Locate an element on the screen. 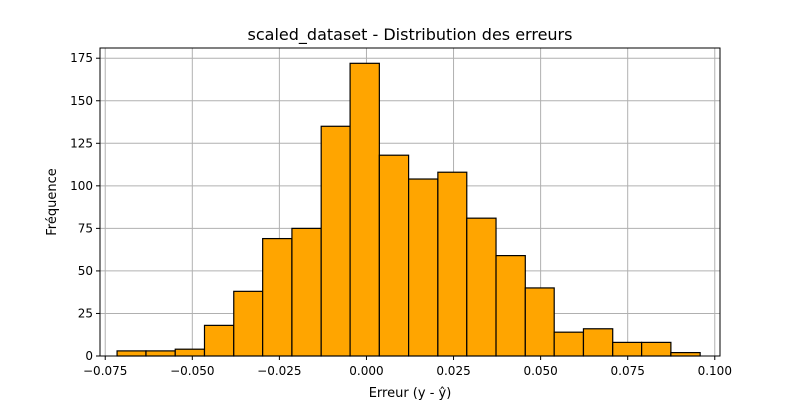 The height and width of the screenshot is (400, 800). x-tick-label: 0.050 is located at coordinates (540, 371).